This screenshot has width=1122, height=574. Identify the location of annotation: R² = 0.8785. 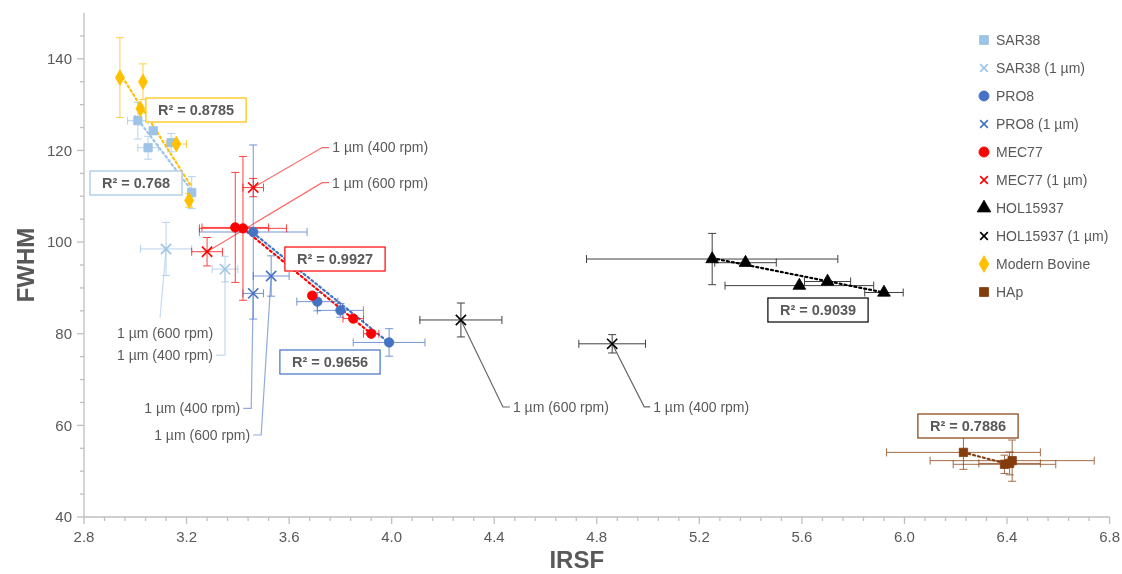
(196, 110).